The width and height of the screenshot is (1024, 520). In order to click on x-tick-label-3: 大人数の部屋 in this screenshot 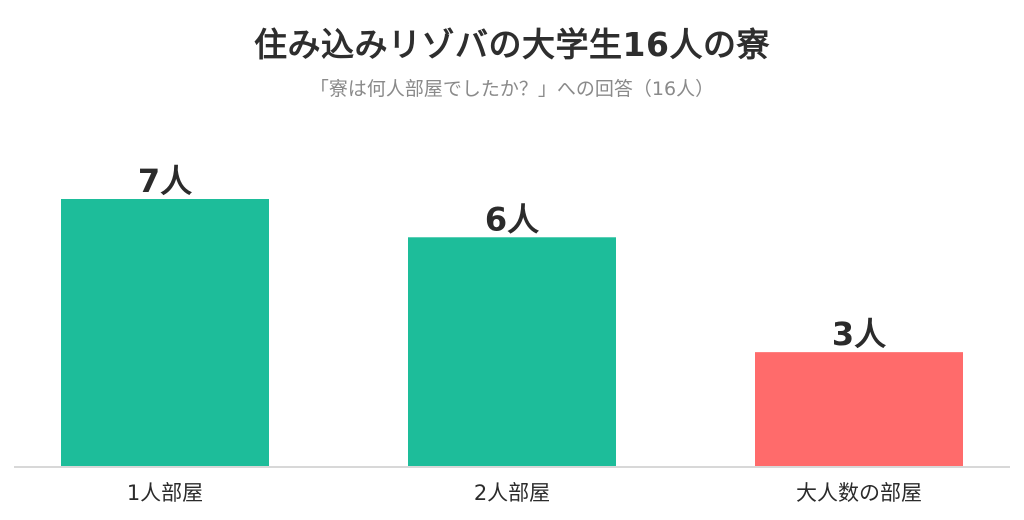, I will do `click(859, 493)`.